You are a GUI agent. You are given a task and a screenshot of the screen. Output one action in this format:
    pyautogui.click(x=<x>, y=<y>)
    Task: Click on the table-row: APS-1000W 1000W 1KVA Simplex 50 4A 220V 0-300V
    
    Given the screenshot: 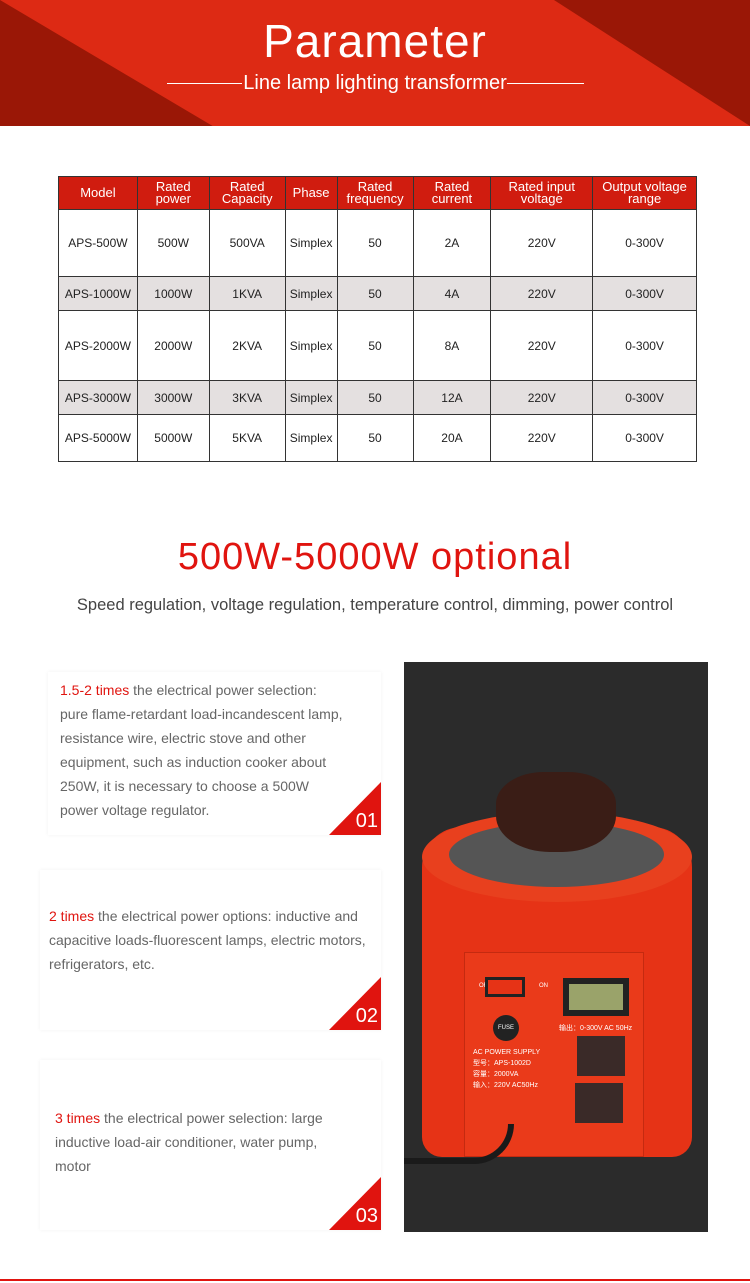 What is the action you would take?
    pyautogui.click(x=377, y=293)
    